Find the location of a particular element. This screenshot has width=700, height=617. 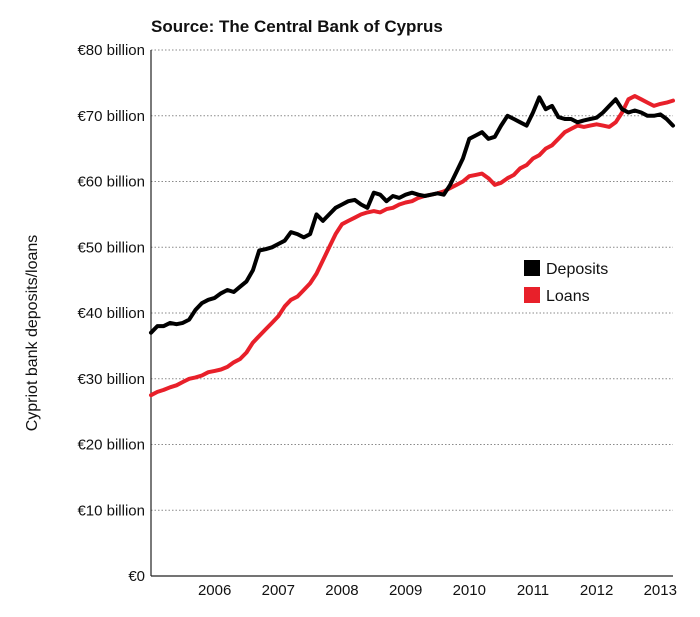

x-tick-label: 2012 is located at coordinates (596, 590).